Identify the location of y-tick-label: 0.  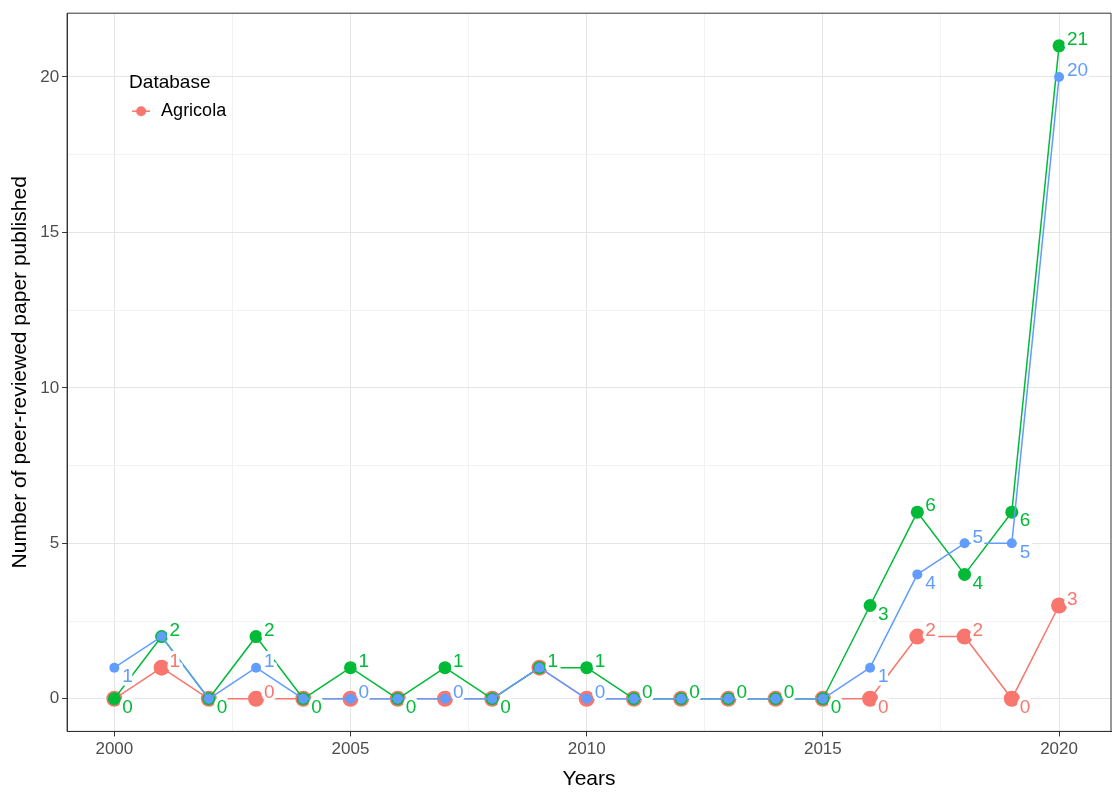
(54, 698).